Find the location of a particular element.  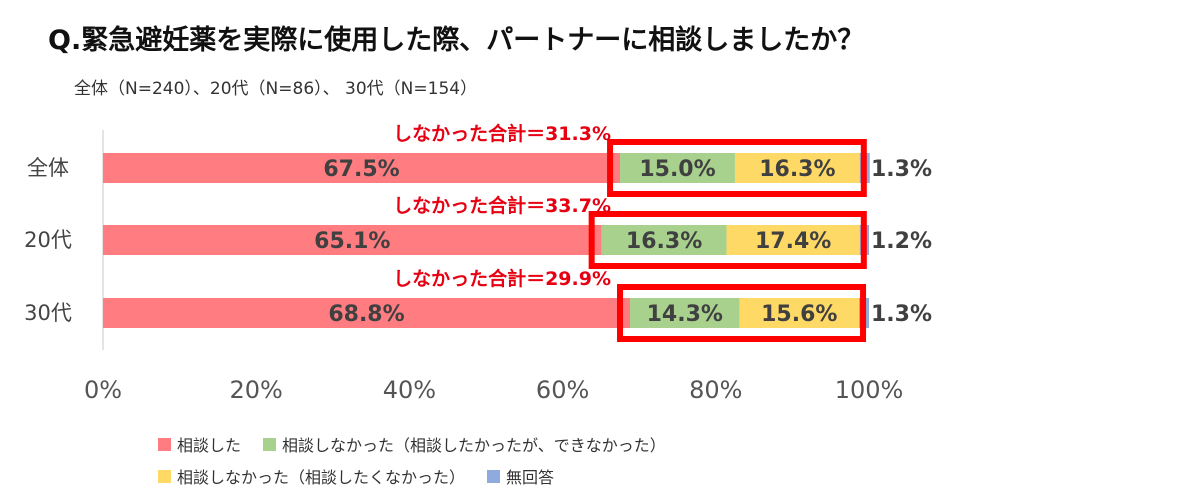

legend-item: 相談しなかった（相談したかったが、できなかった） is located at coordinates (464, 444).